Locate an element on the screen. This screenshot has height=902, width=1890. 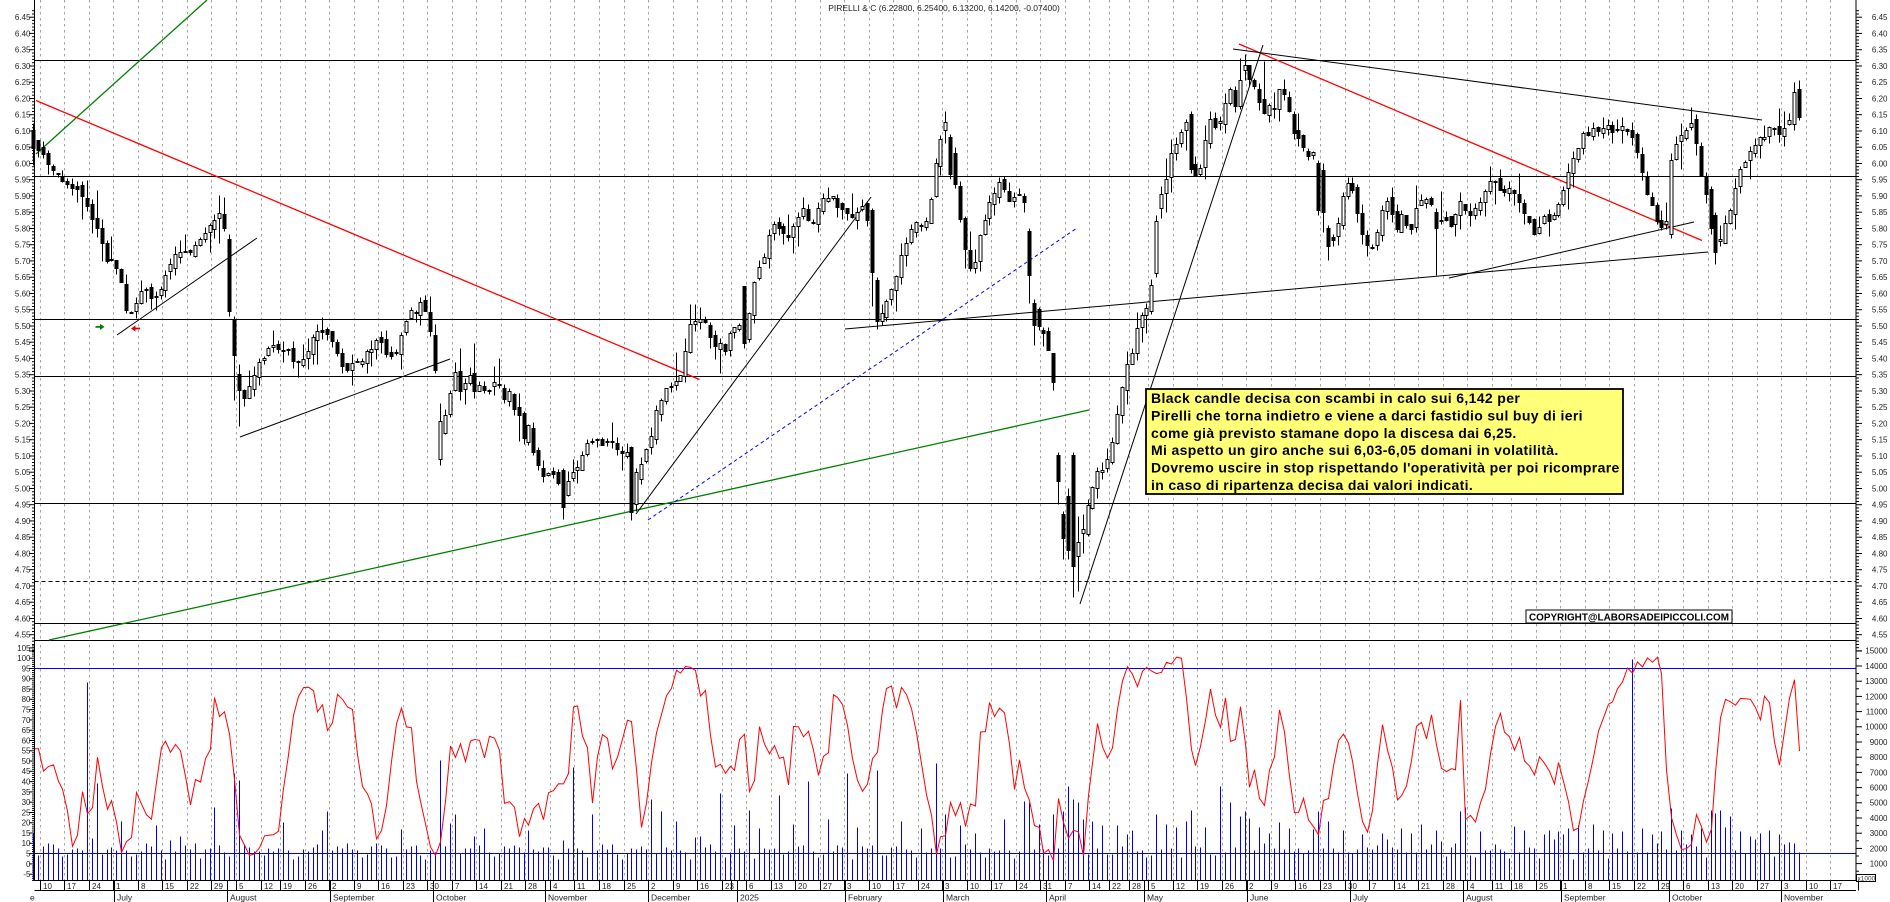
svg-text: 5.45 is located at coordinates (1880, 342).